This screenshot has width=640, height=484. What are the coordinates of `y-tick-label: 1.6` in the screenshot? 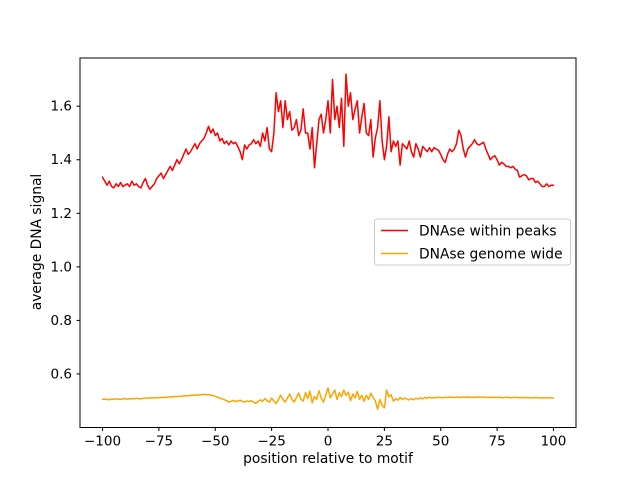 It's located at (61, 107).